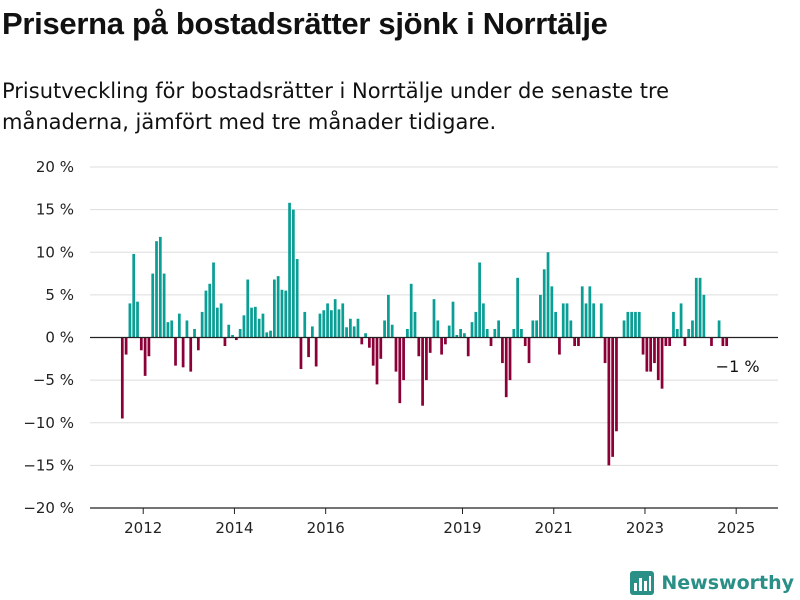  Describe the element at coordinates (55, 167) in the screenshot. I see `y-tick-label: 20 %` at that location.